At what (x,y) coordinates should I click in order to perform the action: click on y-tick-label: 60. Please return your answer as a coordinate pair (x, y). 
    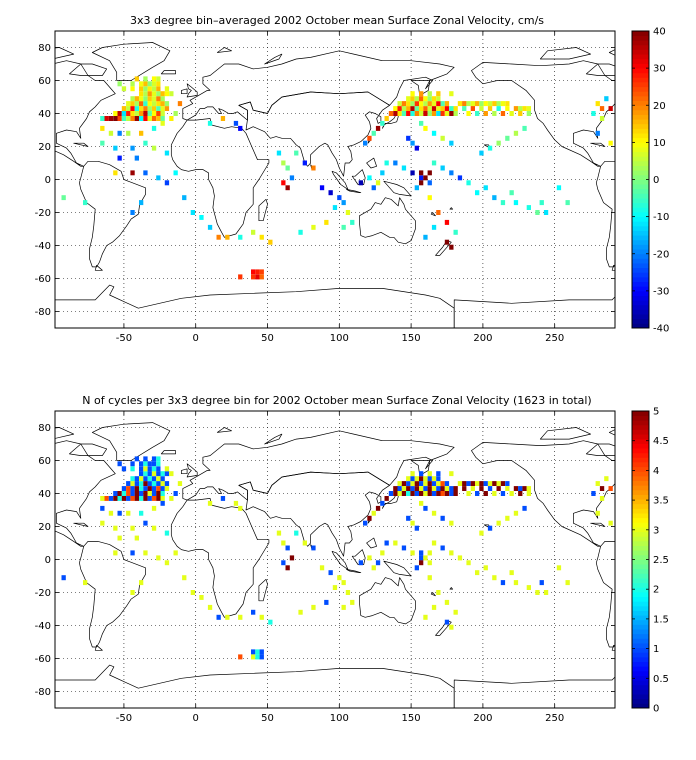
    Looking at the image, I should click on (44, 461).